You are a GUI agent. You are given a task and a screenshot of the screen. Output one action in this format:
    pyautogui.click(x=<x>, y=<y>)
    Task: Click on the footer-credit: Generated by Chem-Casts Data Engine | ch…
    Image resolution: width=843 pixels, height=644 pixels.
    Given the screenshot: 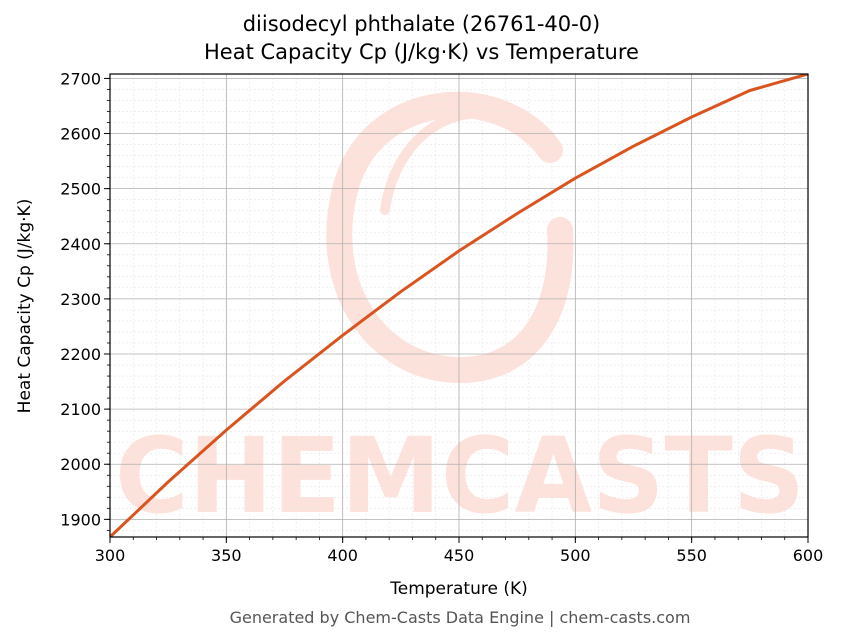 What is the action you would take?
    pyautogui.click(x=460, y=617)
    